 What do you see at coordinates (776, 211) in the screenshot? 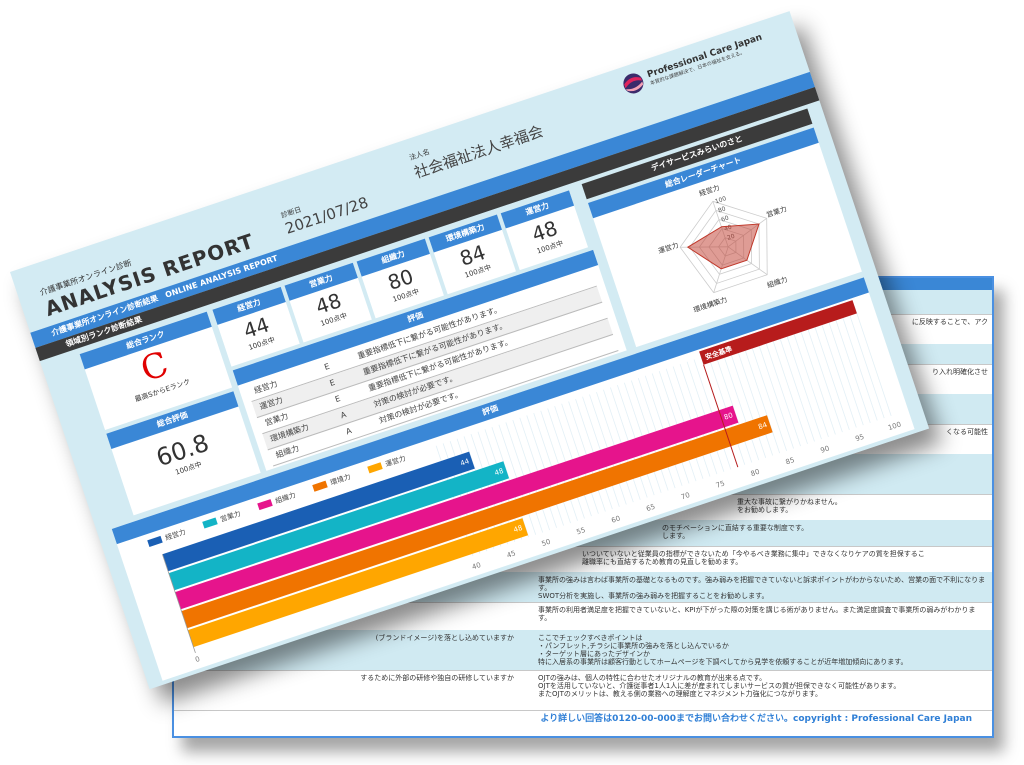
I see `radar-axis-label: 営業力` at bounding box center [776, 211].